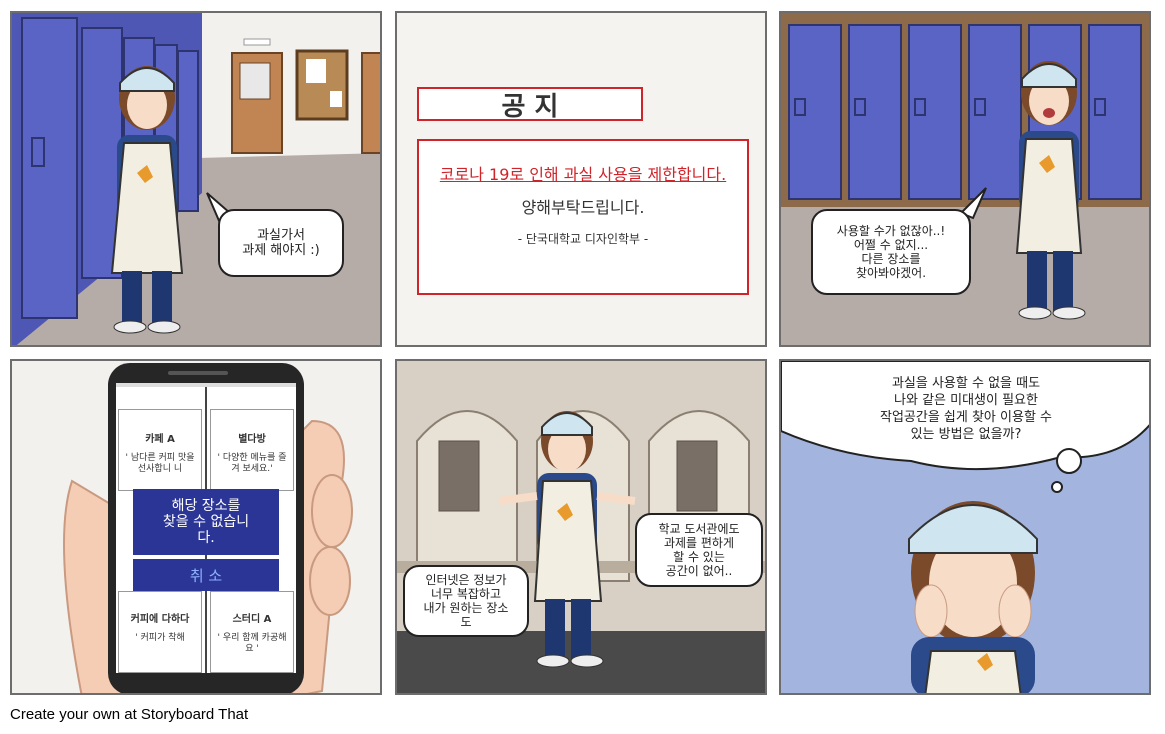  I want to click on speech-bubble-right: 학교 도서관에도 과제를 편하게 할 수 있는 공간이 없어.., so click(699, 550).